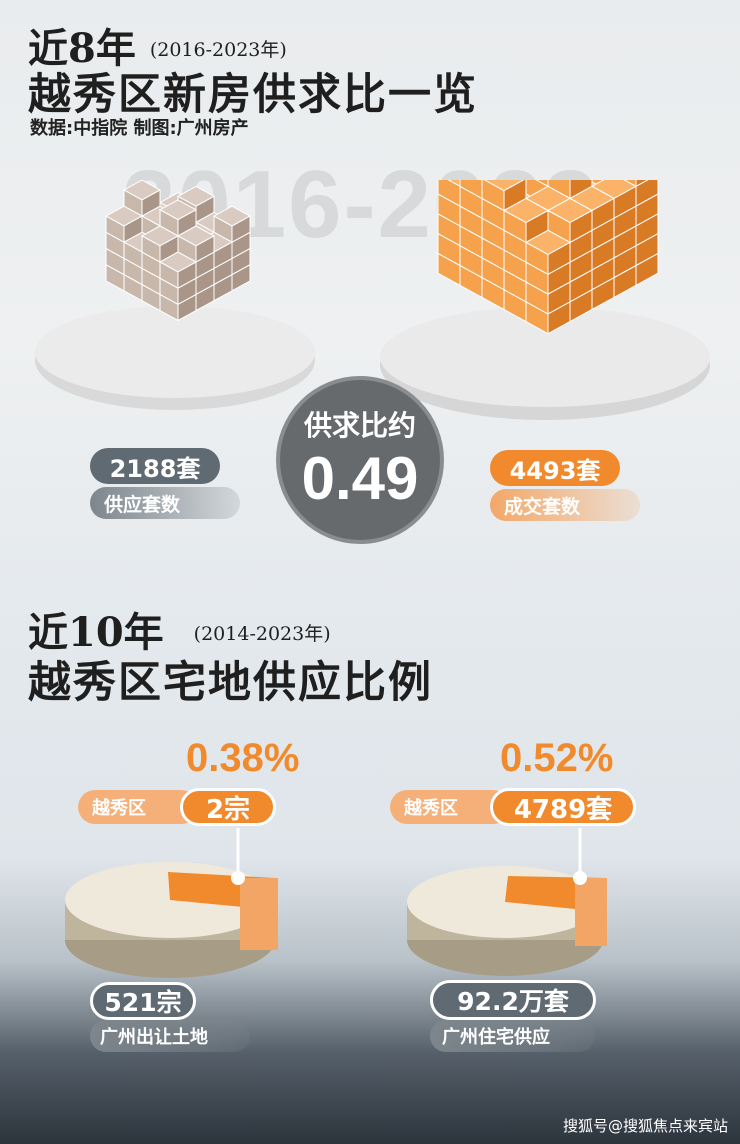 Image resolution: width=740 pixels, height=1144 pixels. Describe the element at coordinates (230, 683) in the screenshot. I see `section2-title: 越秀区宅地供应比例` at that location.